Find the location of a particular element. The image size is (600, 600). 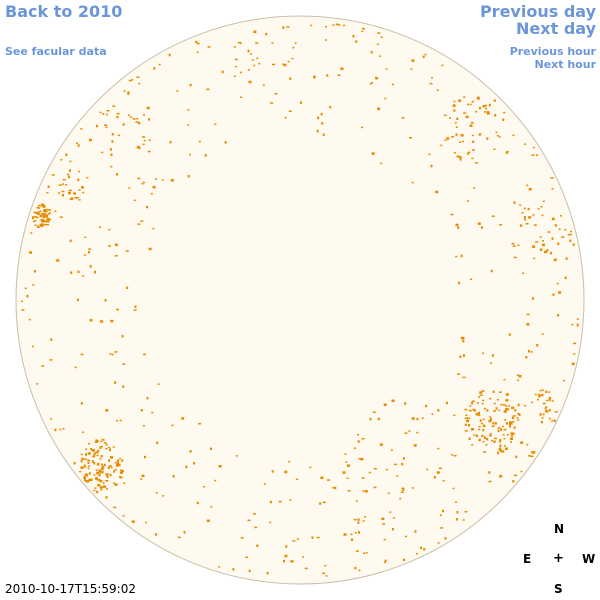

next-day-link: Next day is located at coordinates (556, 28).